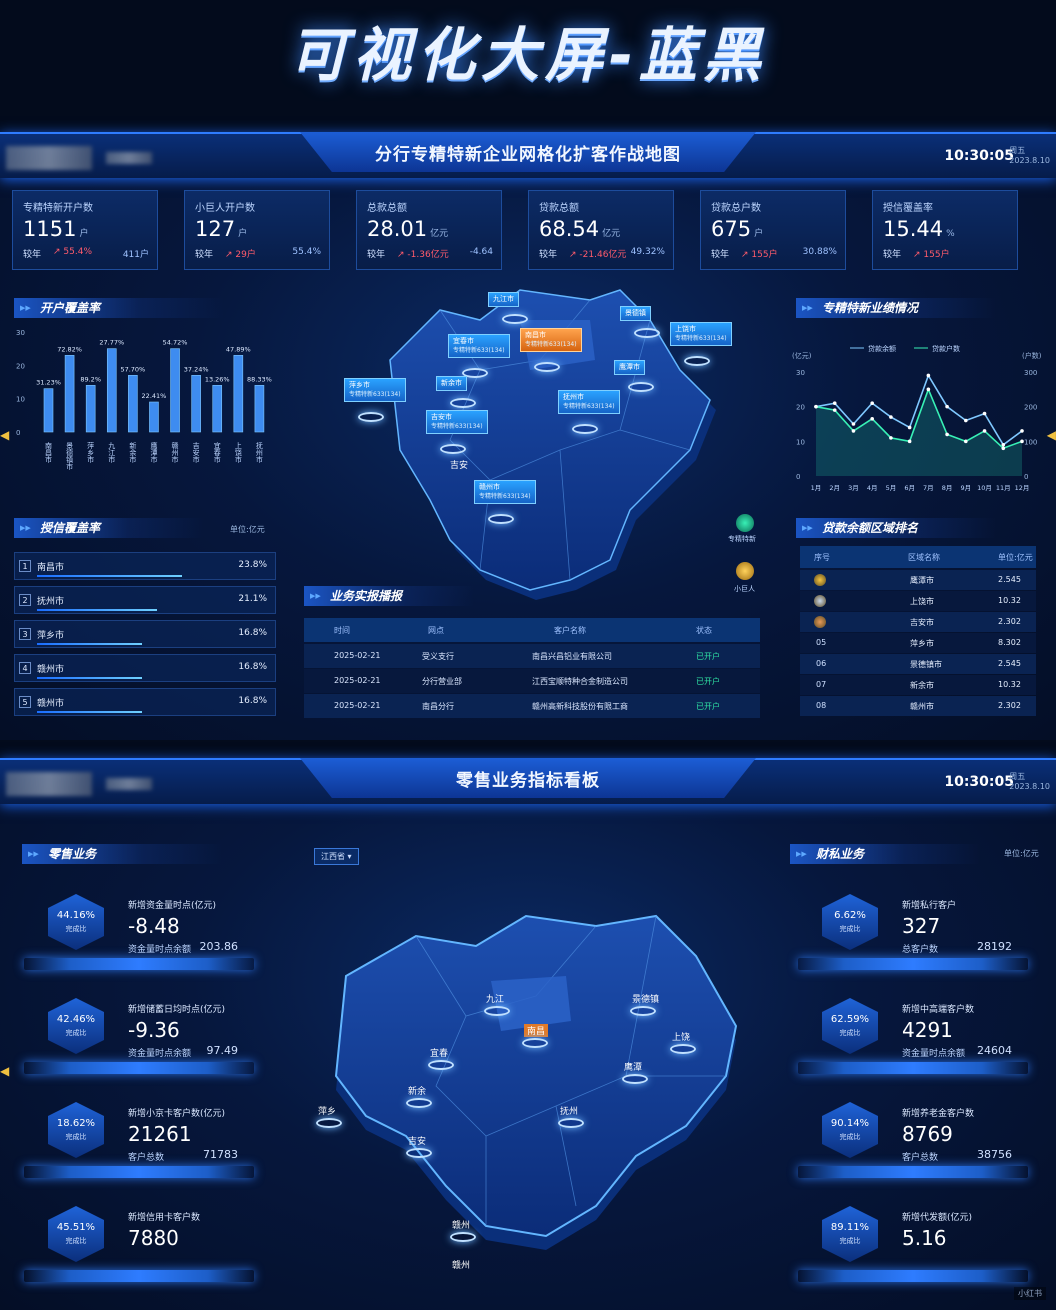 Image resolution: width=1056 pixels, height=1310 pixels. I want to click on credit-rank-row: 2 抚州市 21.1%, so click(145, 600).